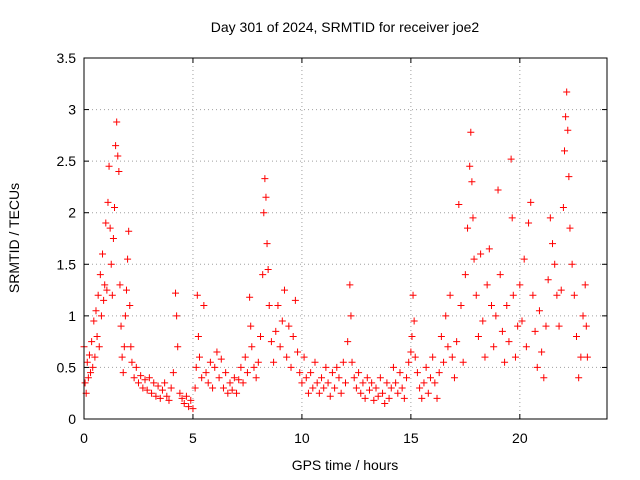 The width and height of the screenshot is (640, 480). Describe the element at coordinates (411, 438) in the screenshot. I see `x-tick-label: 15` at that location.